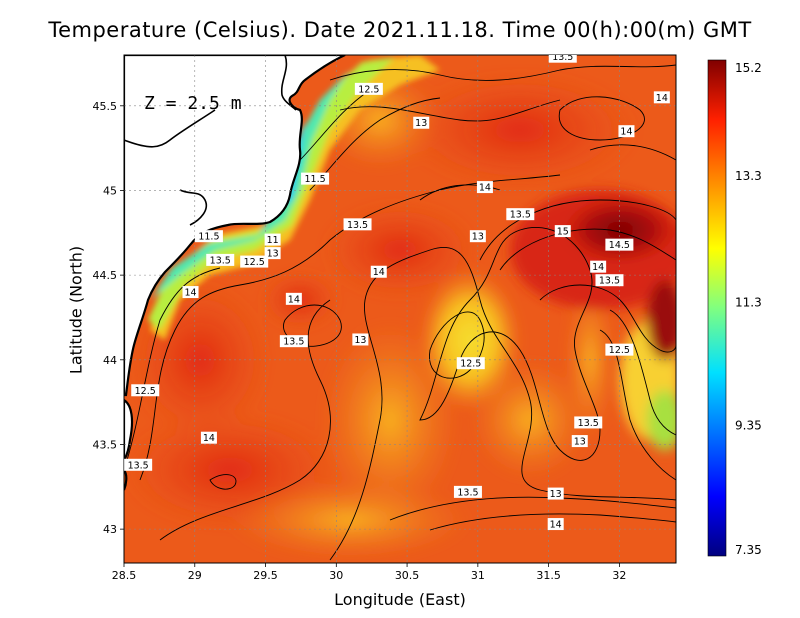 This screenshot has height=618, width=800. Describe the element at coordinates (748, 68) in the screenshot. I see `colorbar-tick-label: 15.2` at that location.